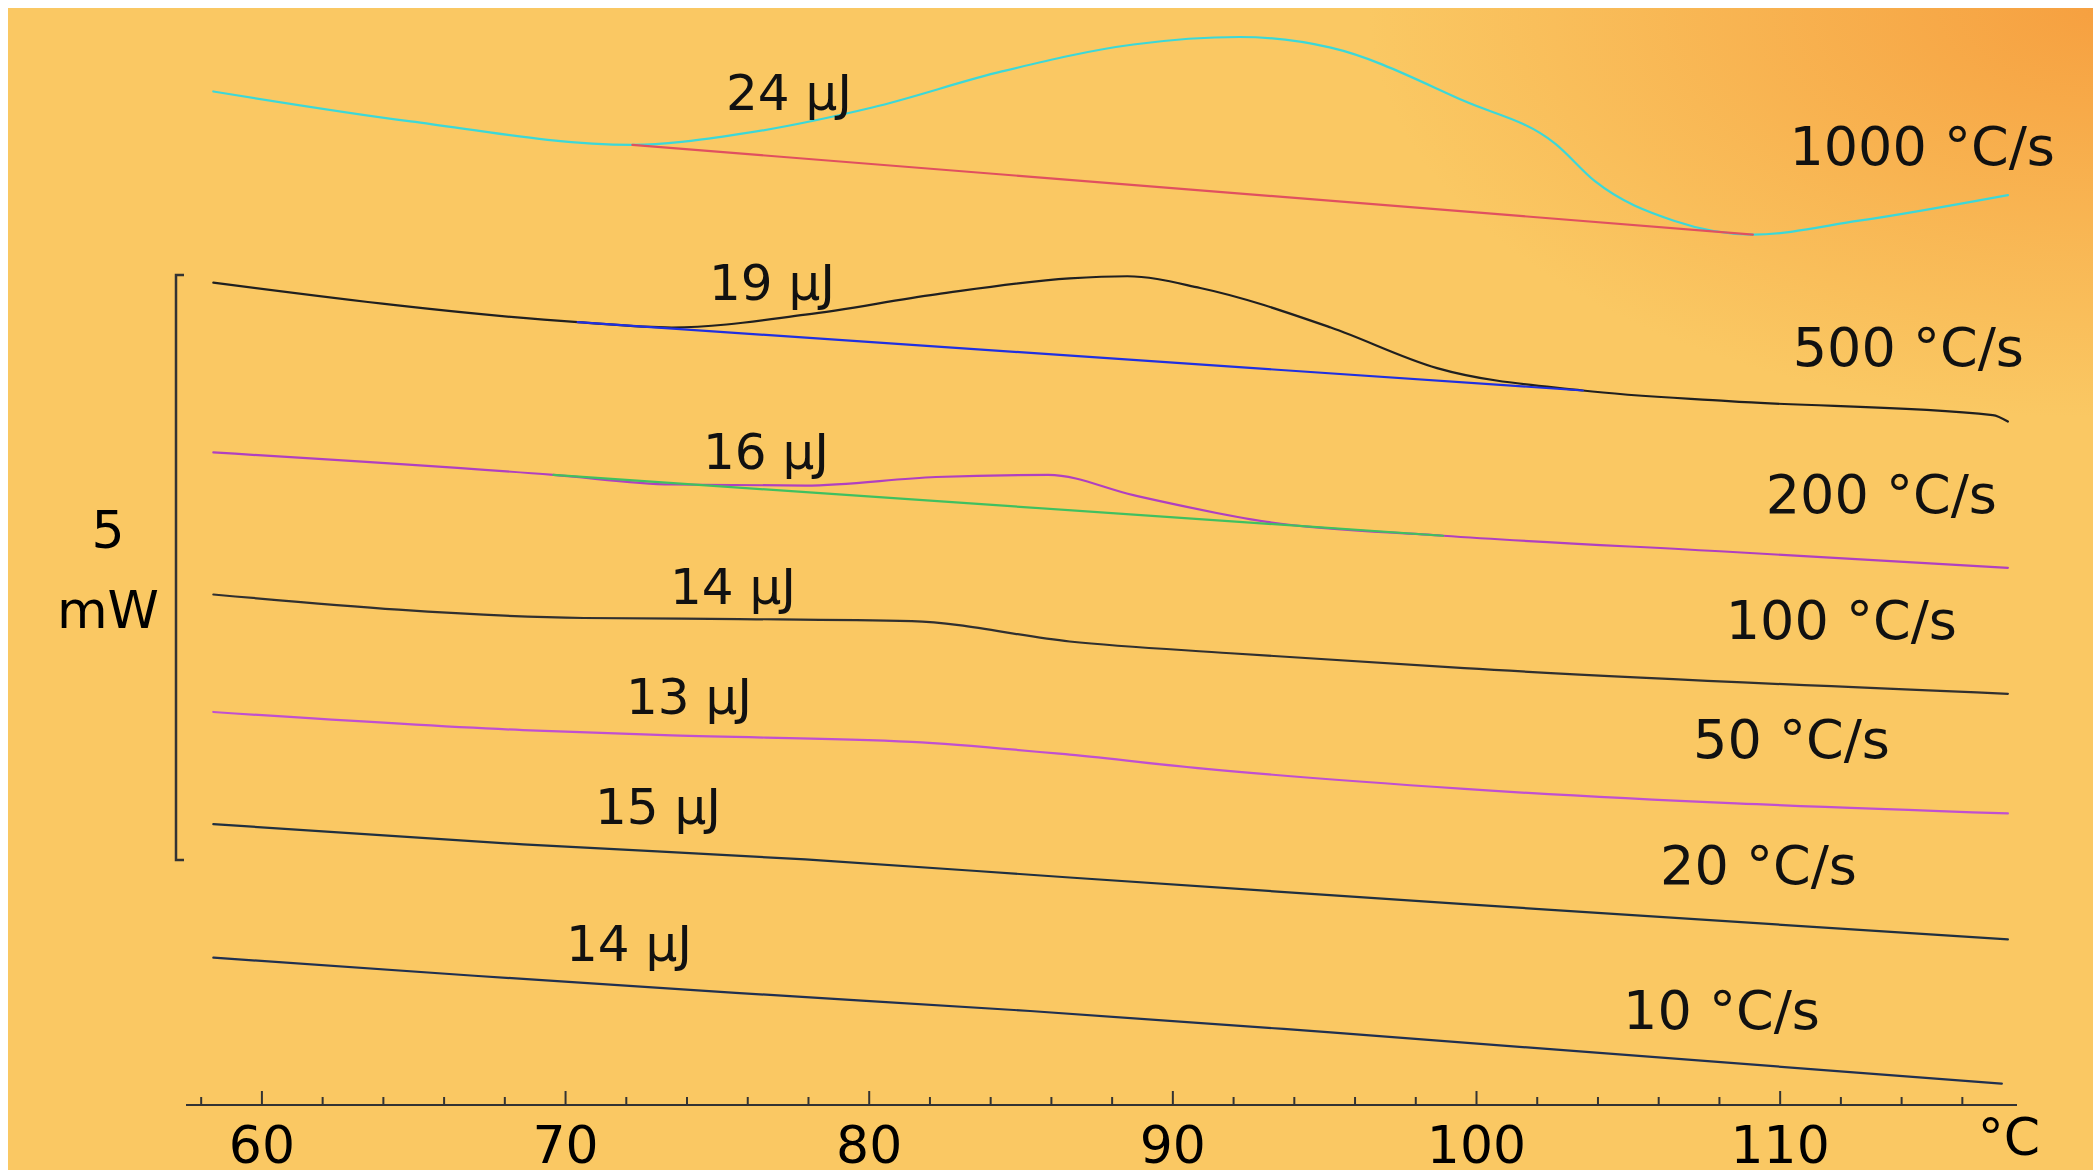 This screenshot has height=1170, width=2093. Describe the element at coordinates (689, 697) in the screenshot. I see `annotation: 13 µJ` at that location.